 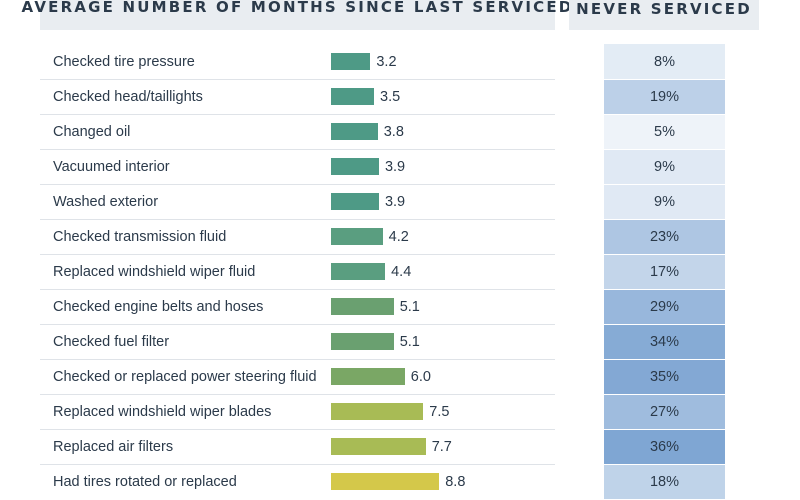 I want to click on months-value-label: 4.4, so click(x=401, y=271).